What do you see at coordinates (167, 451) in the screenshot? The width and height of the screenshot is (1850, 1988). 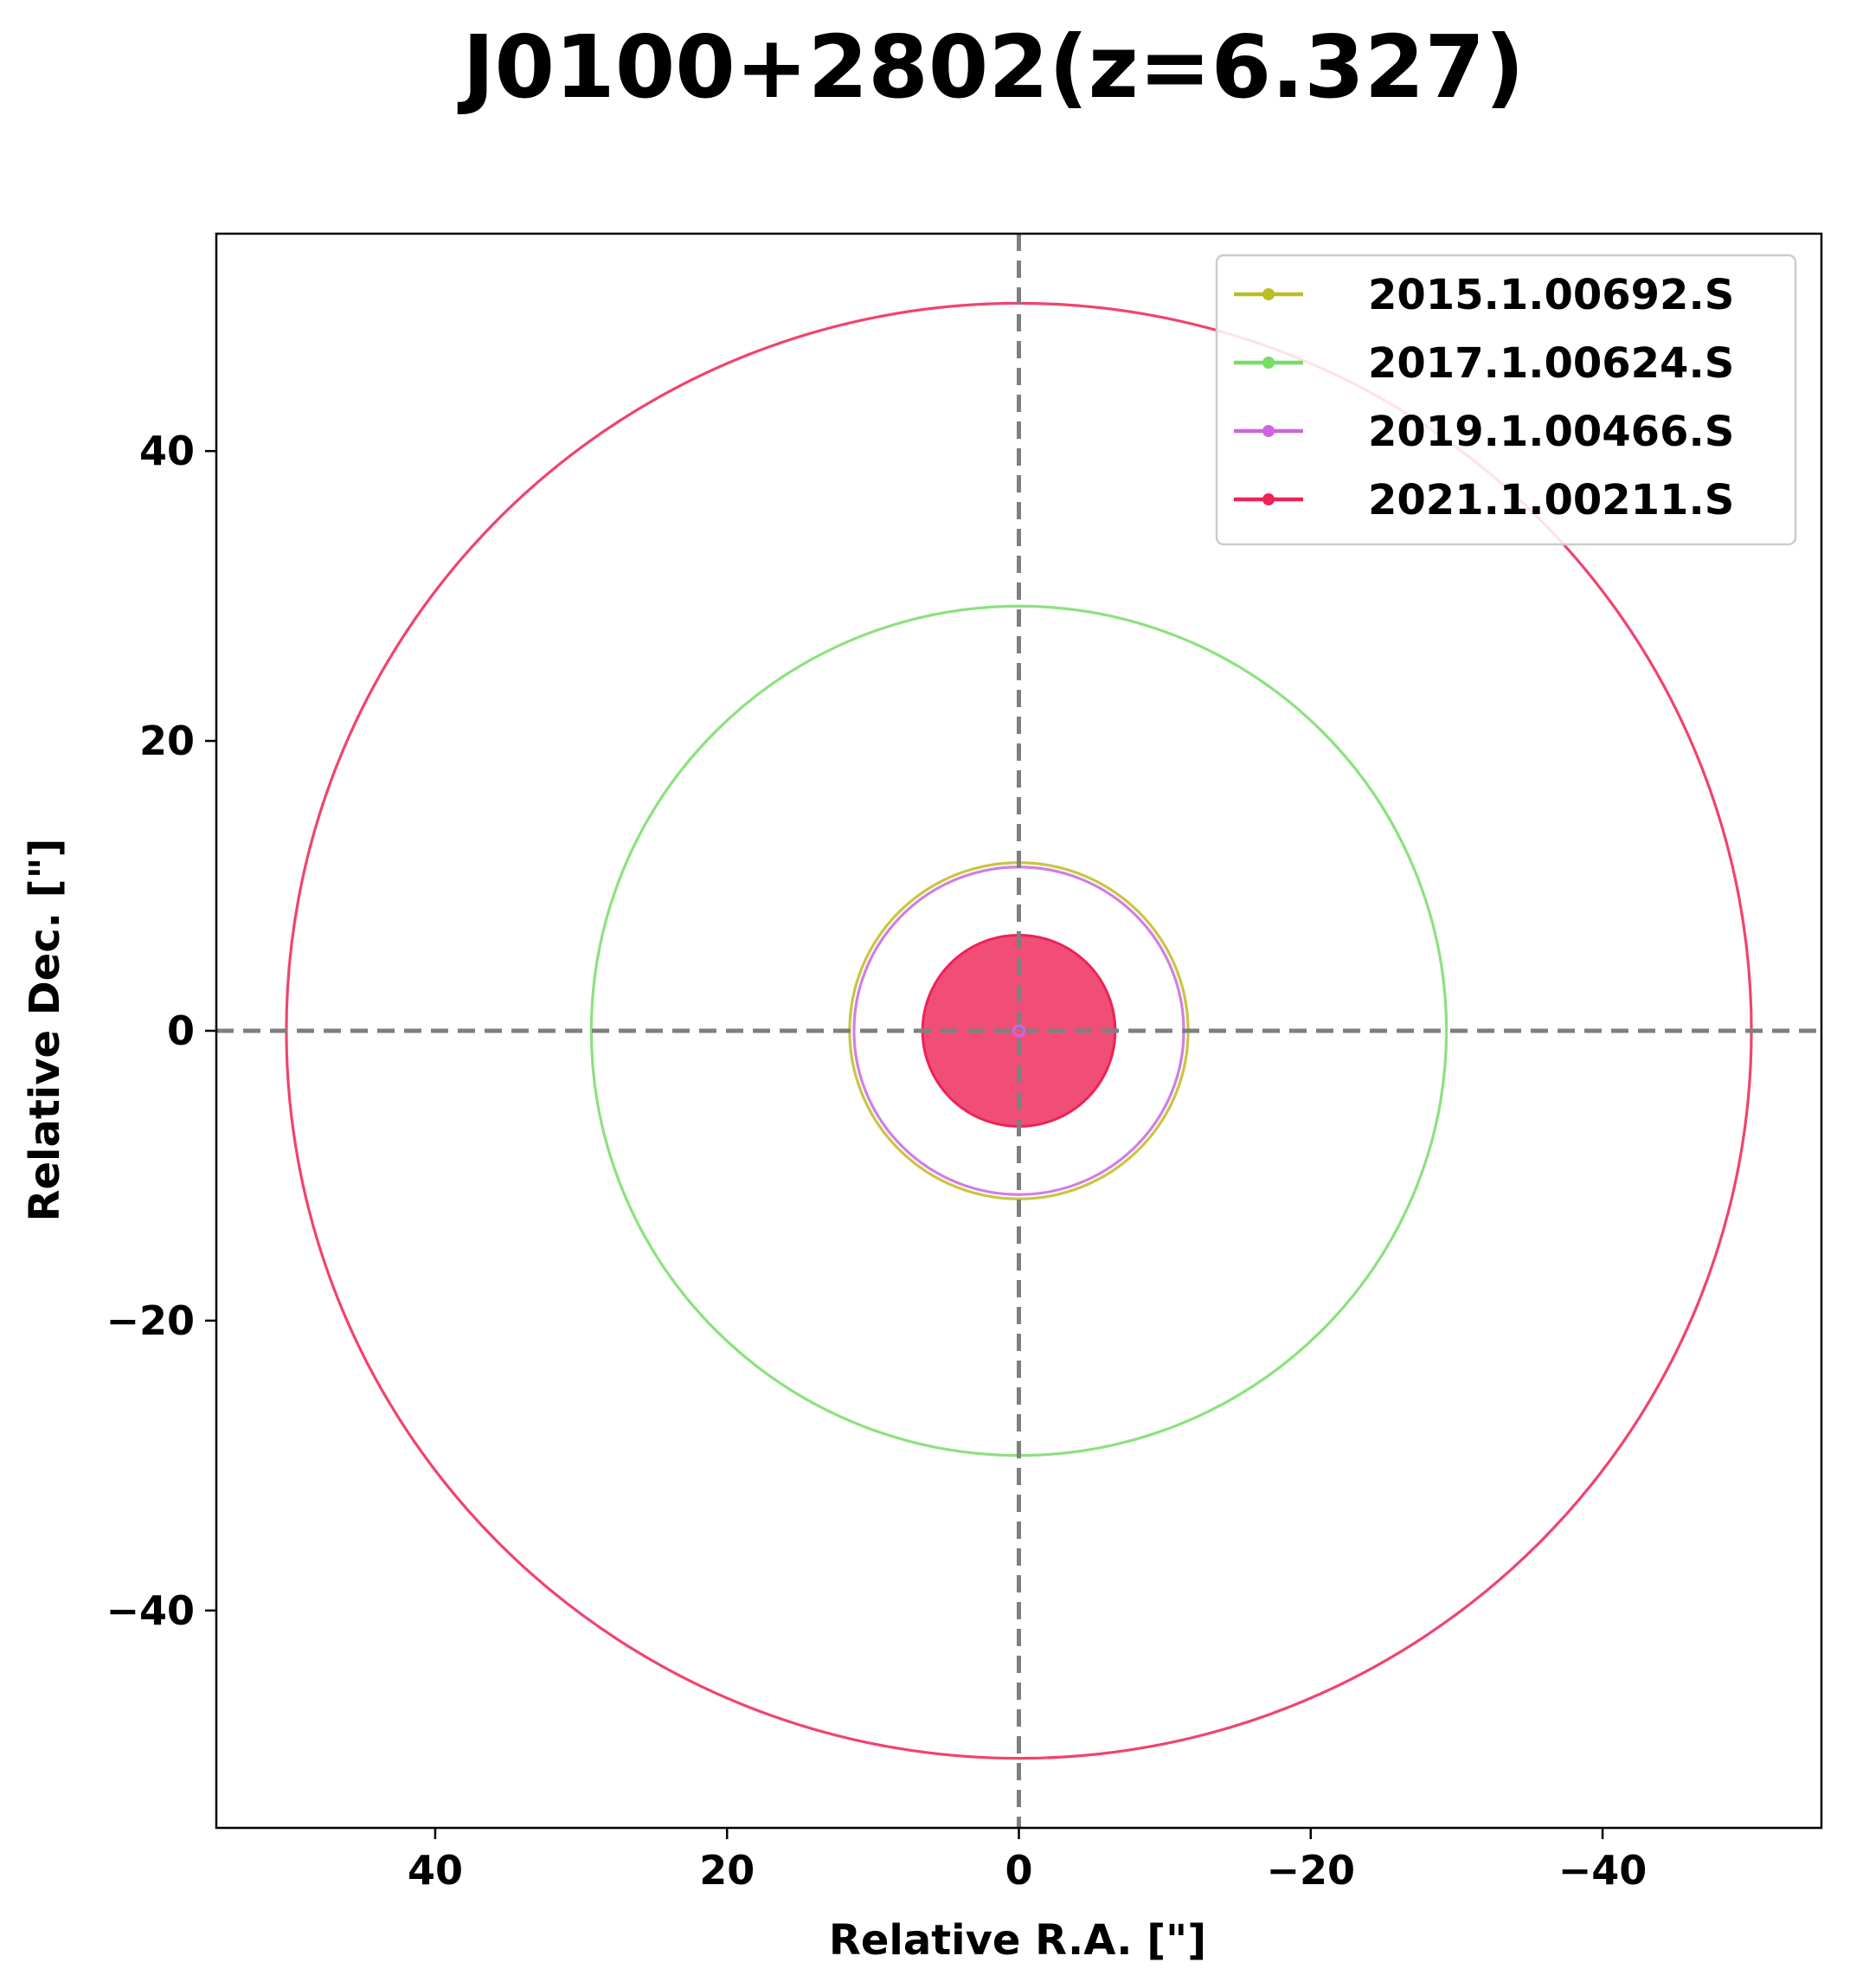 I see `y-tick-label: 40` at bounding box center [167, 451].